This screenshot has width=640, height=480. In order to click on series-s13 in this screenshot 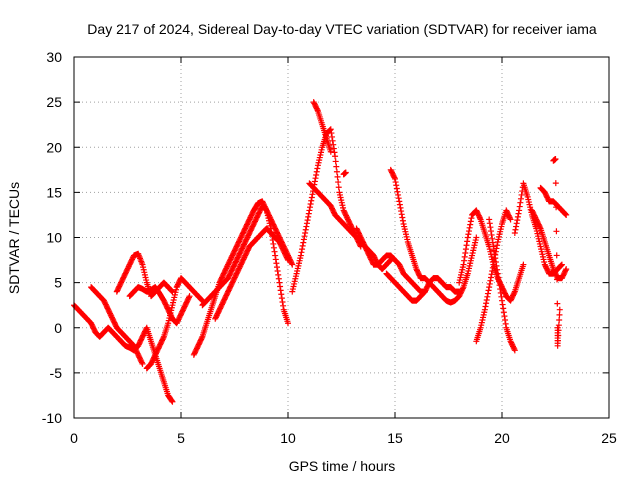, I will do `click(390, 260)`.